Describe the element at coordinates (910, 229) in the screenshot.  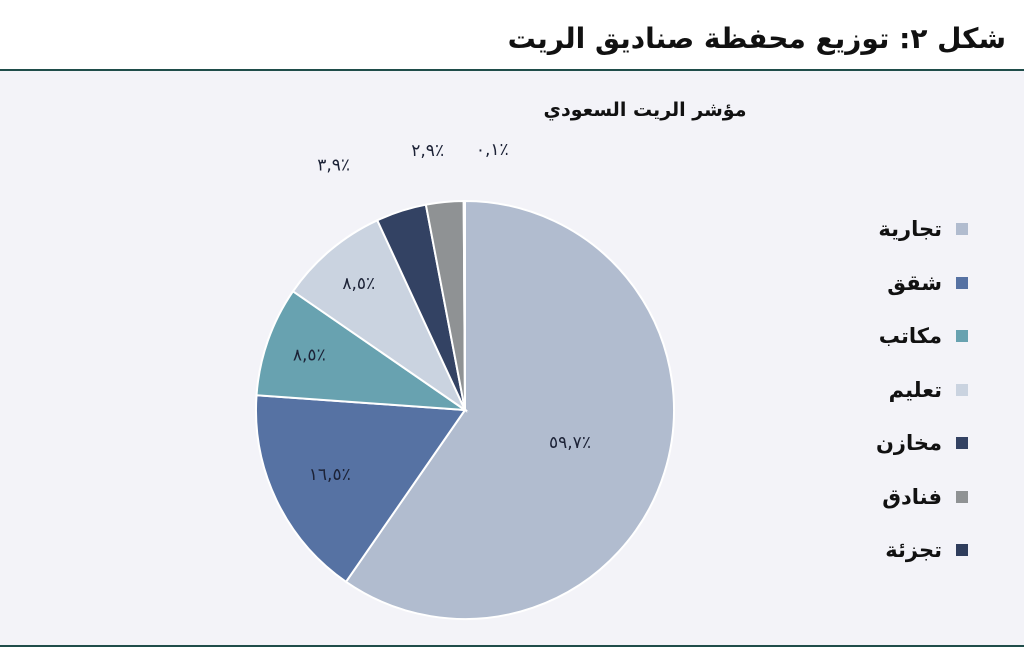
I see `legend-label: تجارية` at that location.